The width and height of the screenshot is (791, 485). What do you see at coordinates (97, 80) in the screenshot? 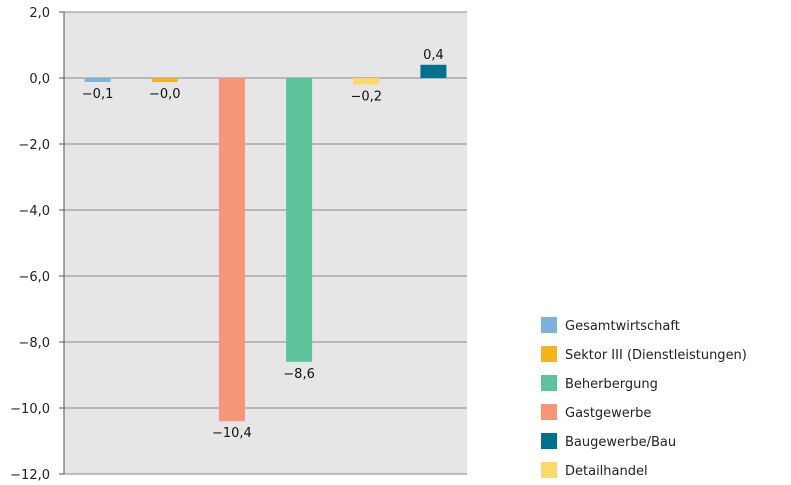
I see `bar-gesamtwirtschaft` at bounding box center [97, 80].